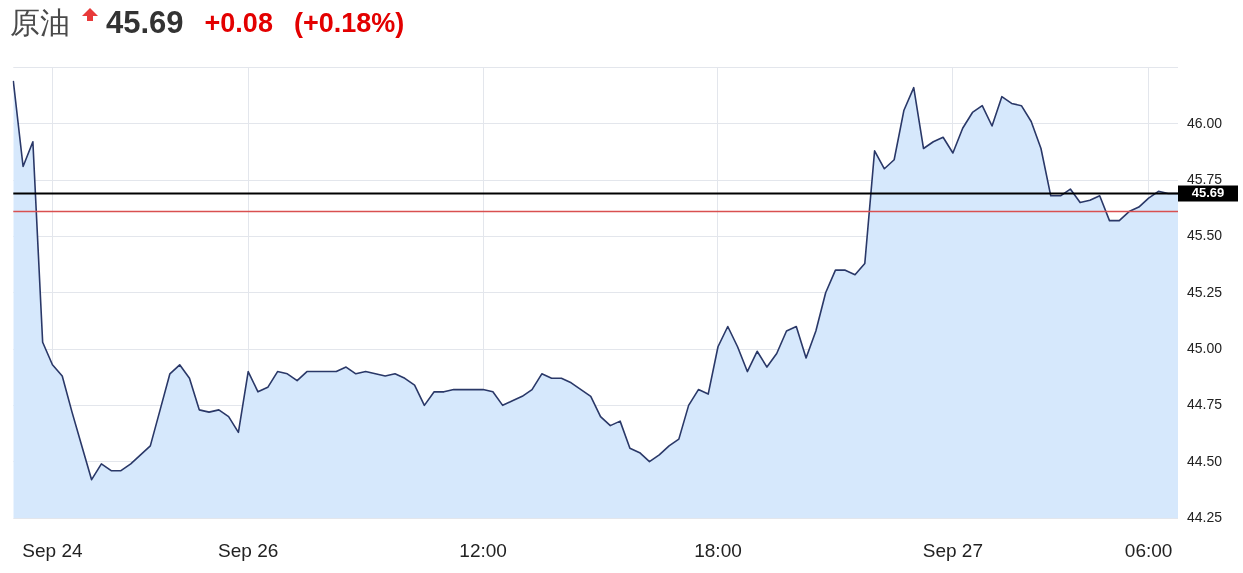  I want to click on y-tick-label: 44.50, so click(1205, 460).